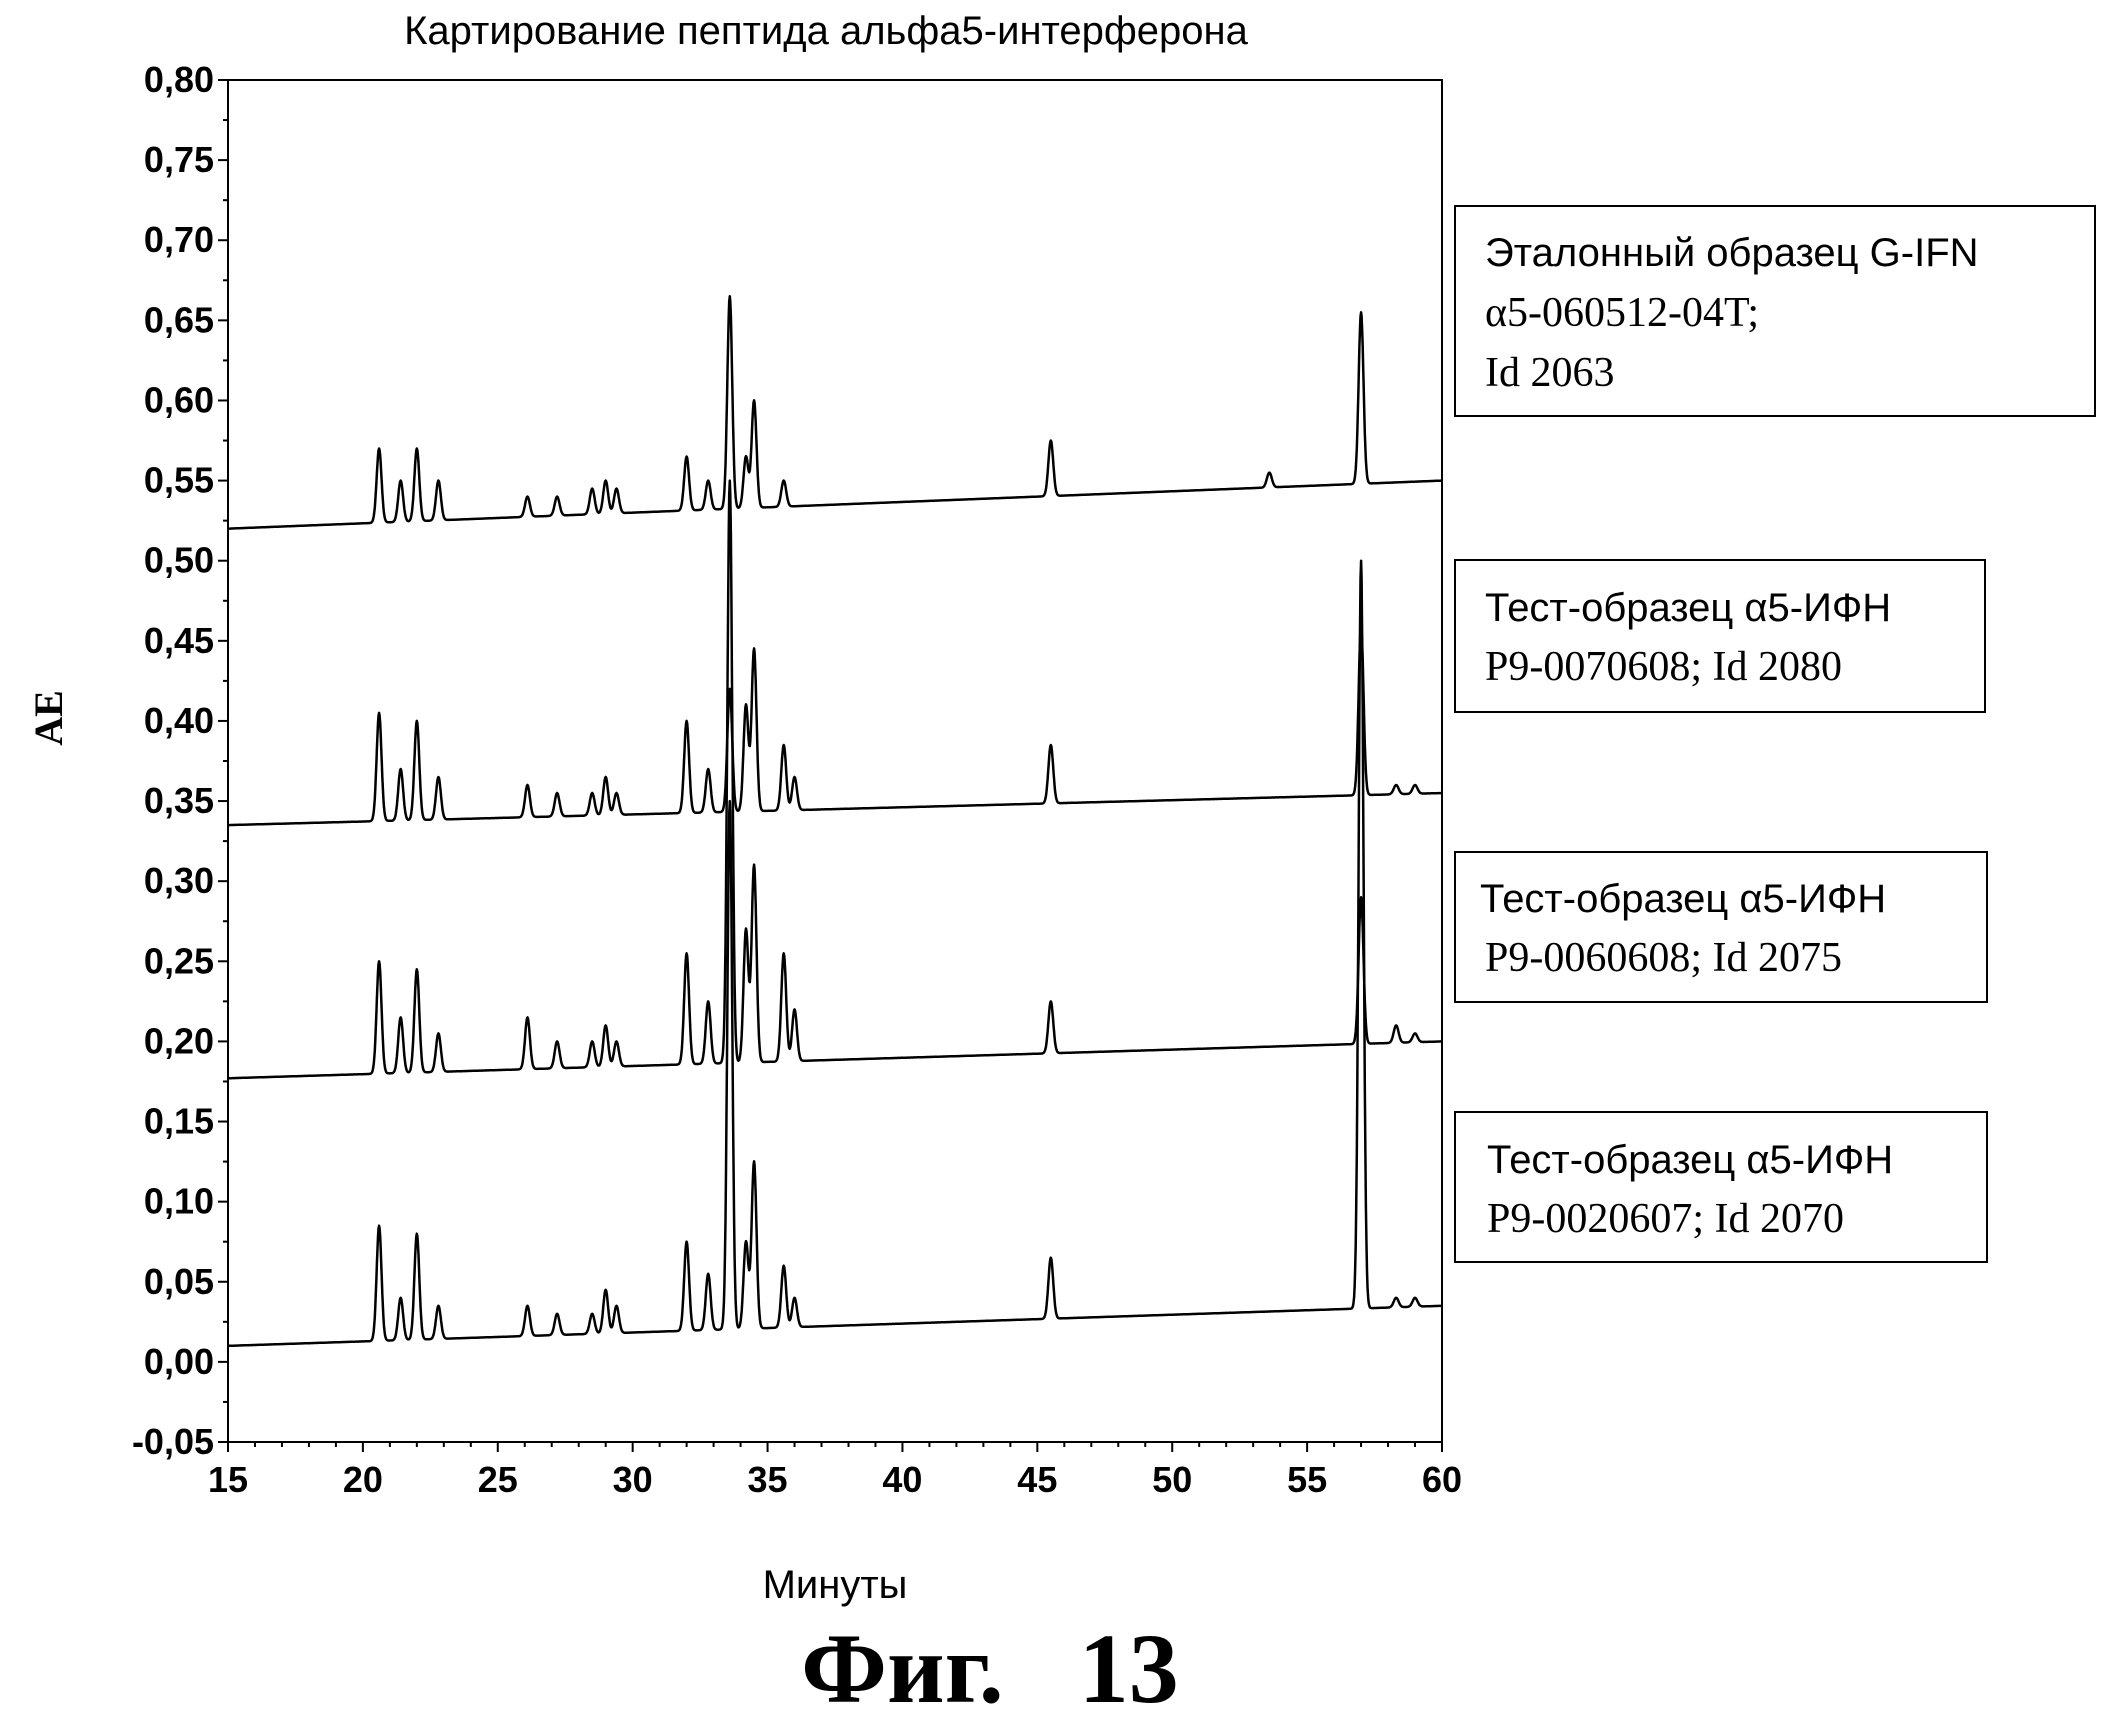  I want to click on y-tick-label: 0,30, so click(179, 880).